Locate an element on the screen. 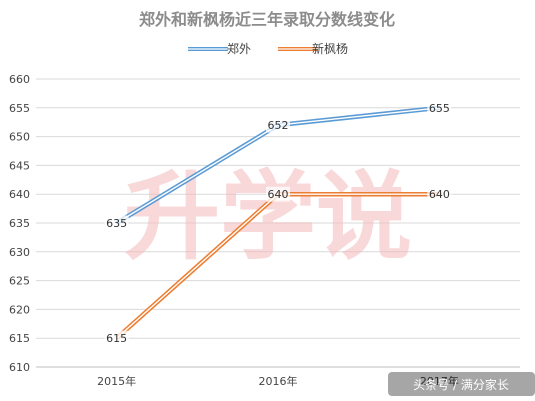  x-tick-label: 2017年 is located at coordinates (439, 381).